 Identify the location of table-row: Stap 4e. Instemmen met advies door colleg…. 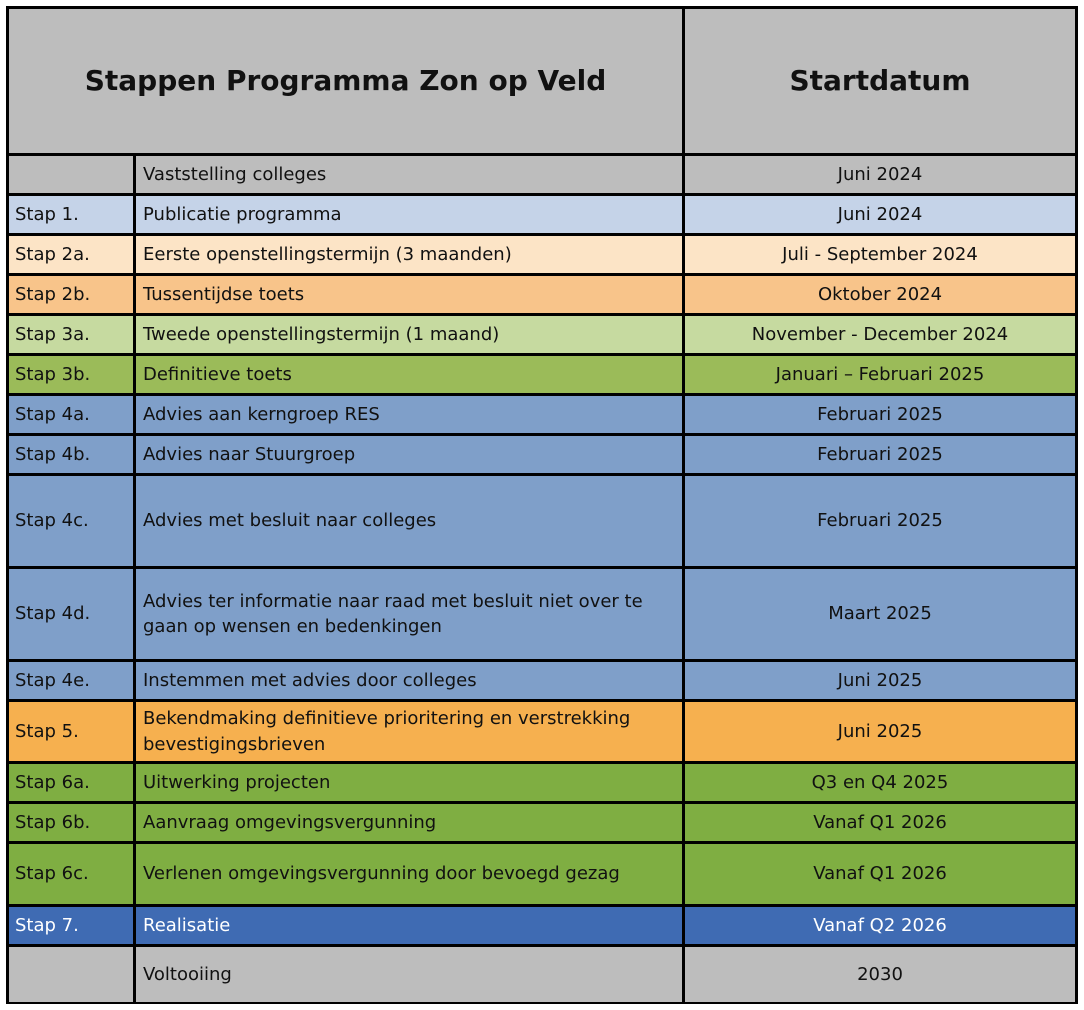
(542, 680).